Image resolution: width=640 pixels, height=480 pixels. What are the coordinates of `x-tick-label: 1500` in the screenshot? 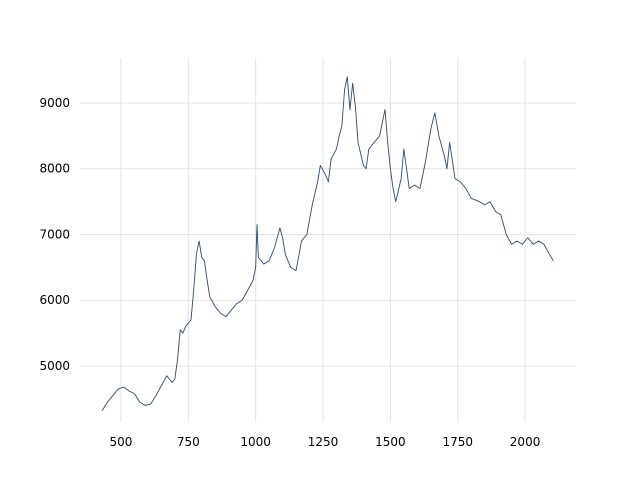 It's located at (390, 442).